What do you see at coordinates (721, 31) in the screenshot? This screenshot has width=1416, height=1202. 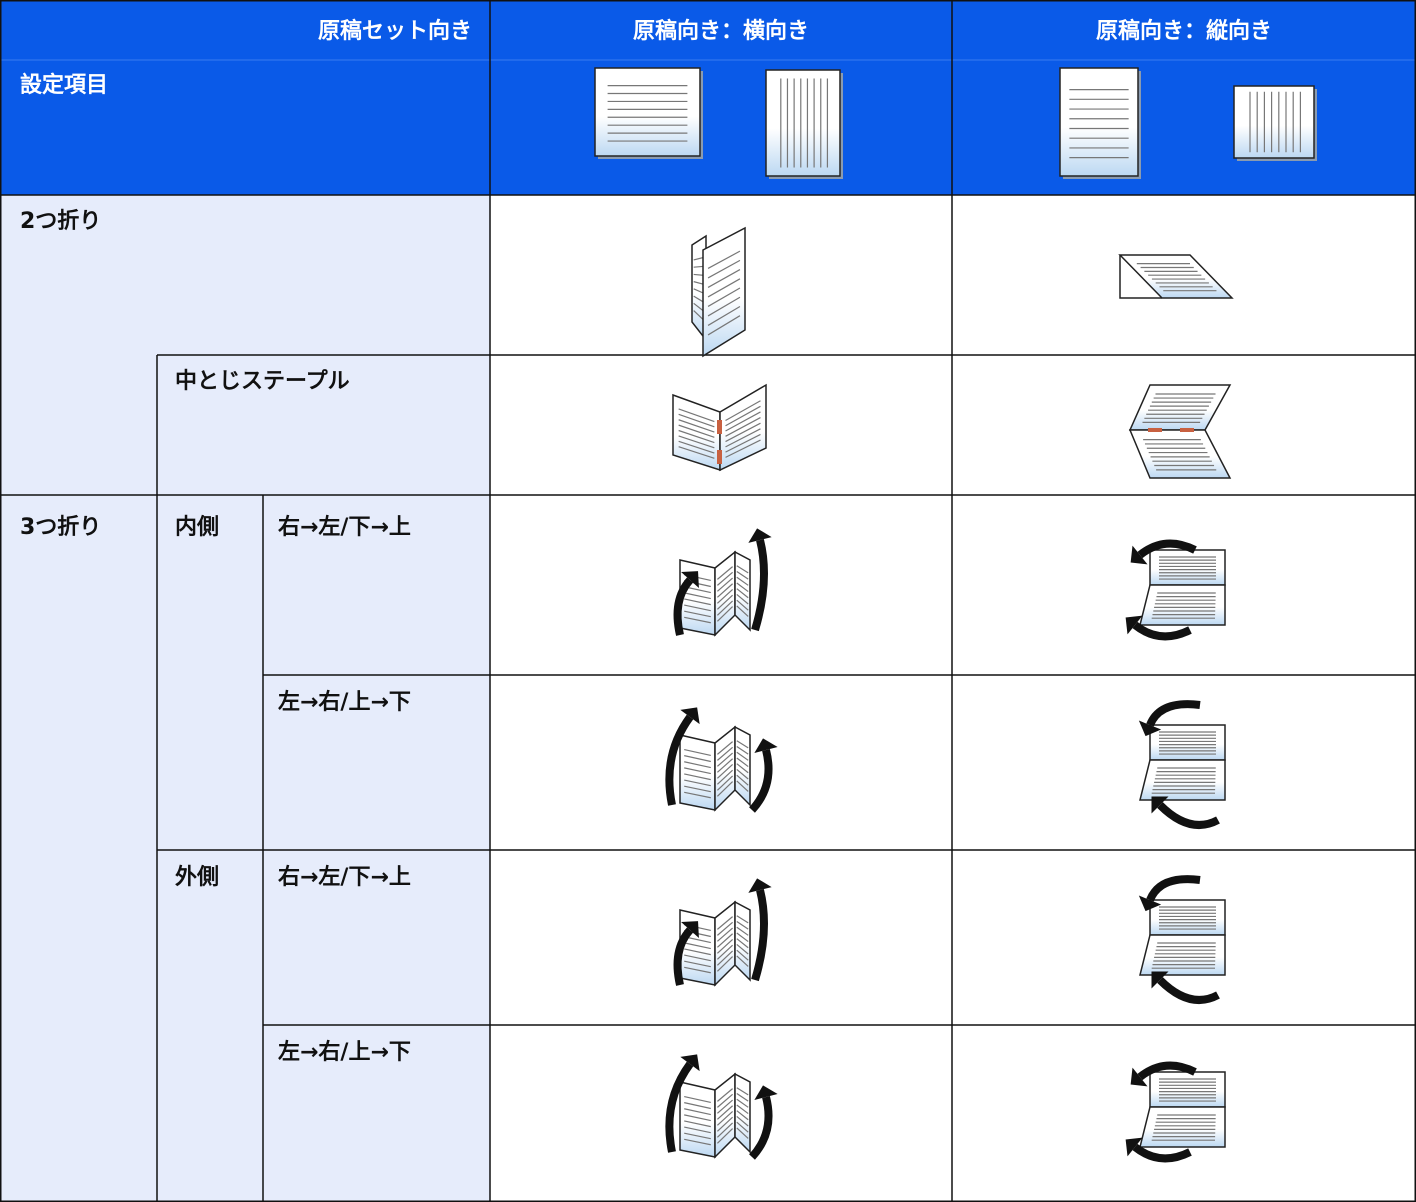 I see `column-title: 原稿向き：横向き` at bounding box center [721, 31].